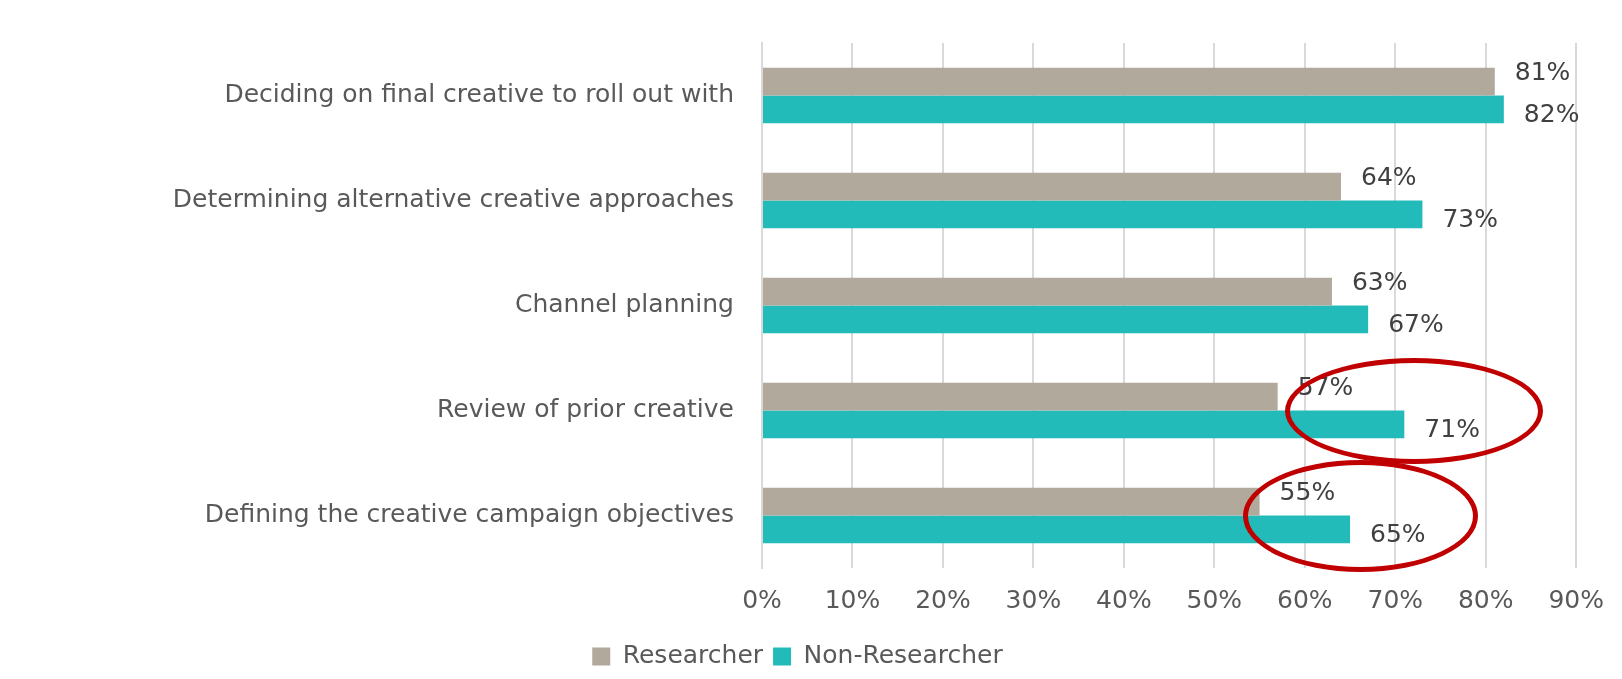  What do you see at coordinates (693, 654) in the screenshot?
I see `legend-label: Researcher` at bounding box center [693, 654].